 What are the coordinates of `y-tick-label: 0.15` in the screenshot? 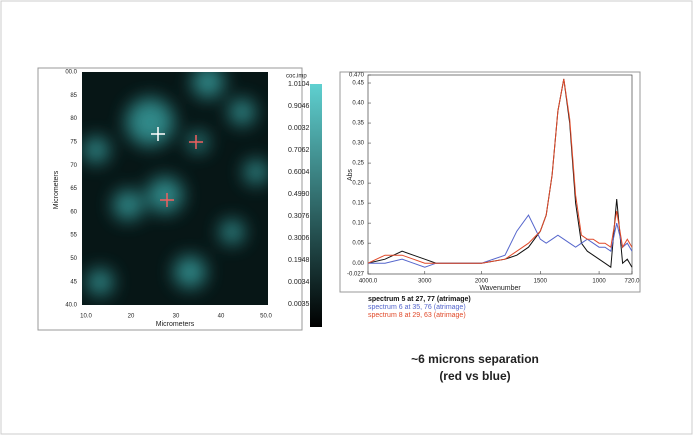 It's located at (358, 204).